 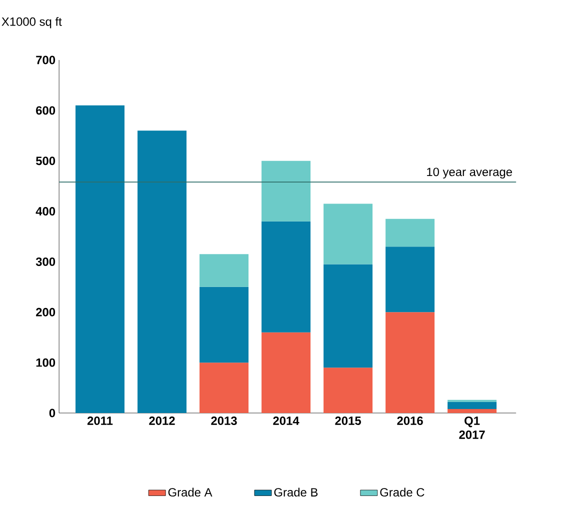 What do you see at coordinates (46, 312) in the screenshot?
I see `y-tick-label: 200` at bounding box center [46, 312].